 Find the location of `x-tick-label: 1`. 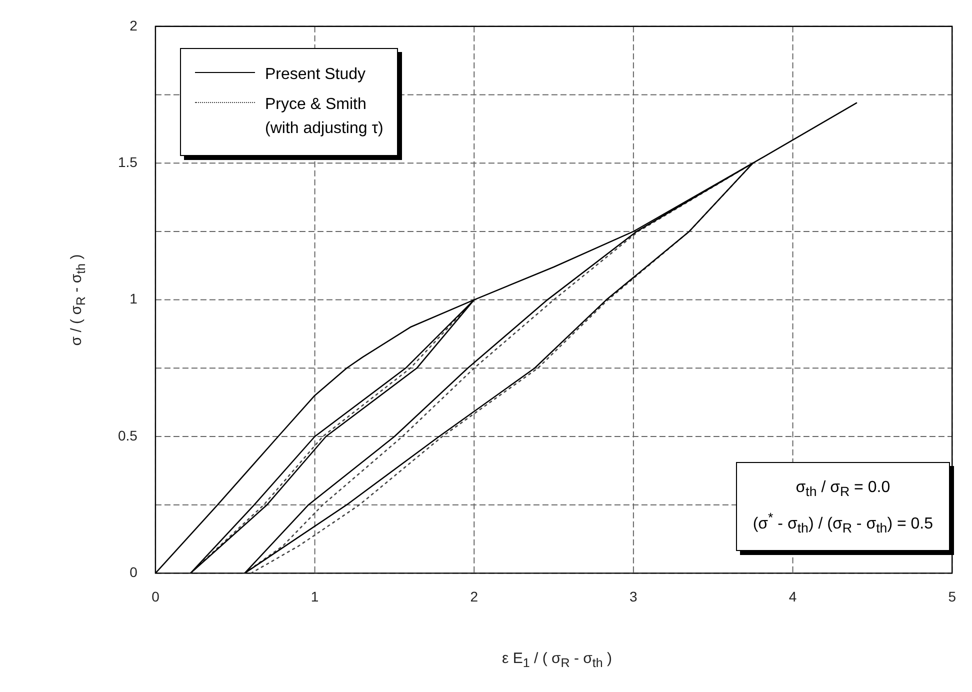

x-tick-label: 1 is located at coordinates (314, 596).